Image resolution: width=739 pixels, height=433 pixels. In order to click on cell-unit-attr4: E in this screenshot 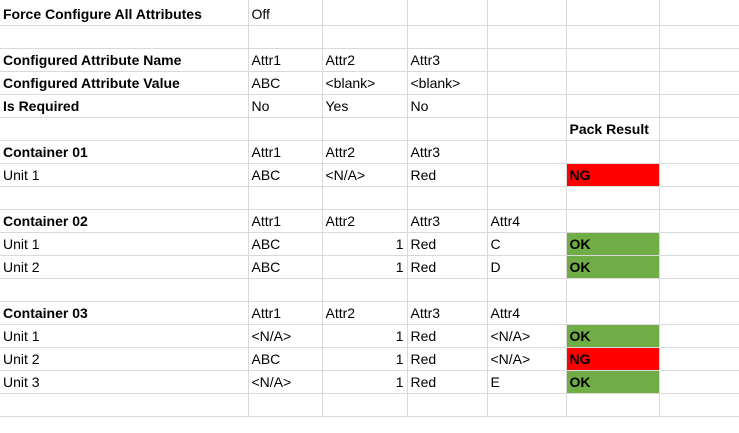, I will do `click(527, 382)`.